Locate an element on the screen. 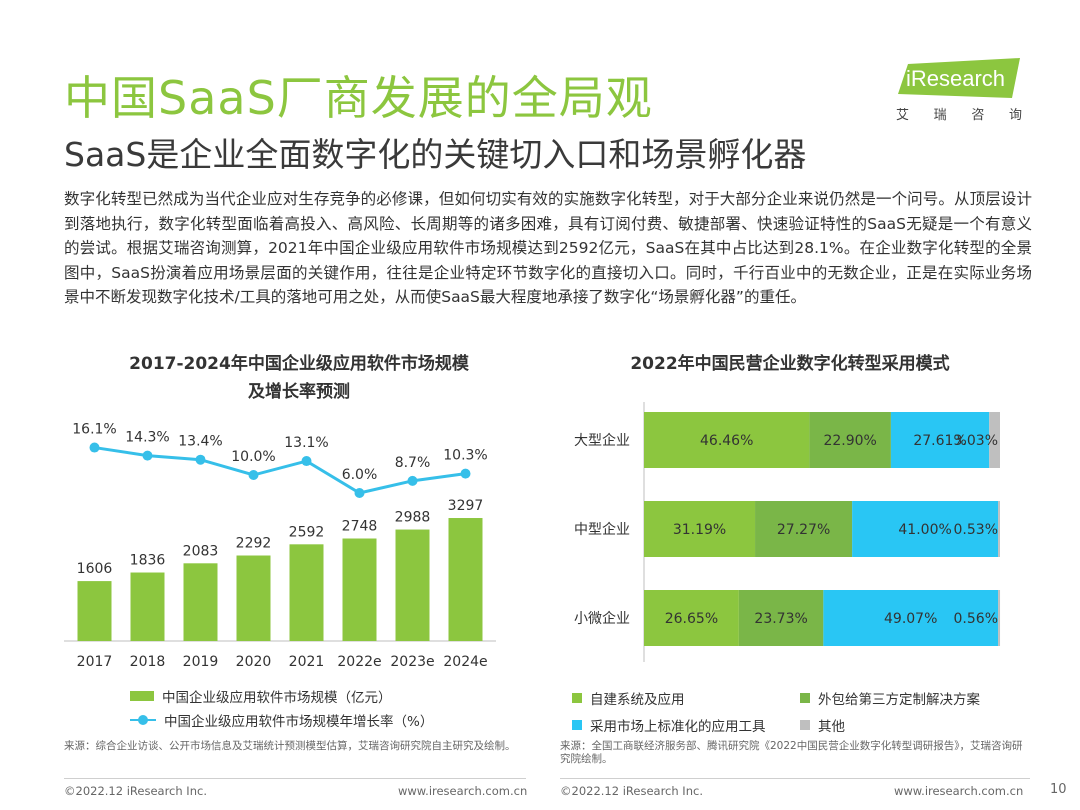  page-number: 10 is located at coordinates (1058, 789).